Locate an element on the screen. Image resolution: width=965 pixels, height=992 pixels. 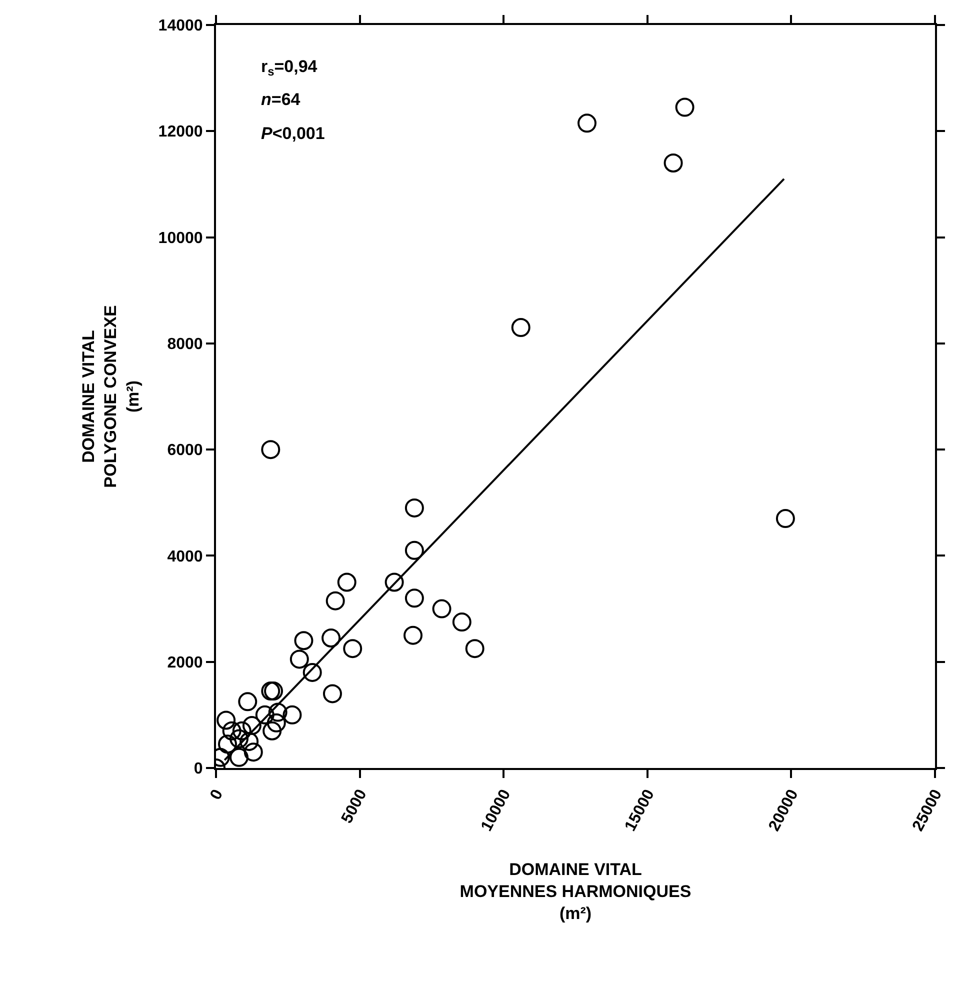
x-tick-label: 0 is located at coordinates (217, 794).